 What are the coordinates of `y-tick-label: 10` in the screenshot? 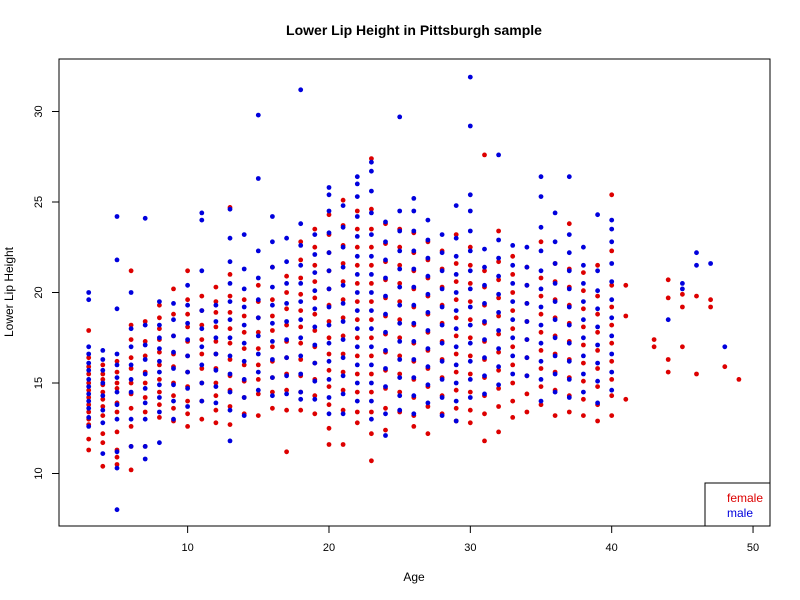 It's located at (39, 473).